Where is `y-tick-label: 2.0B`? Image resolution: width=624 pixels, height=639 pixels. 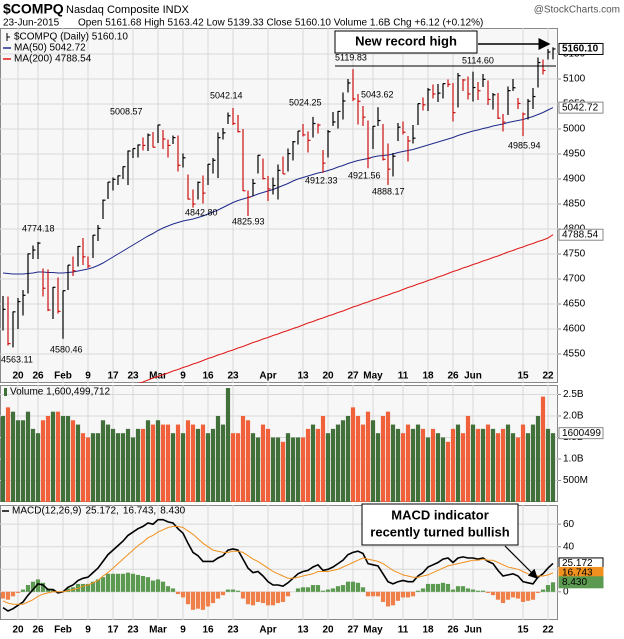
y-tick-label: 2.0B is located at coordinates (573, 416).